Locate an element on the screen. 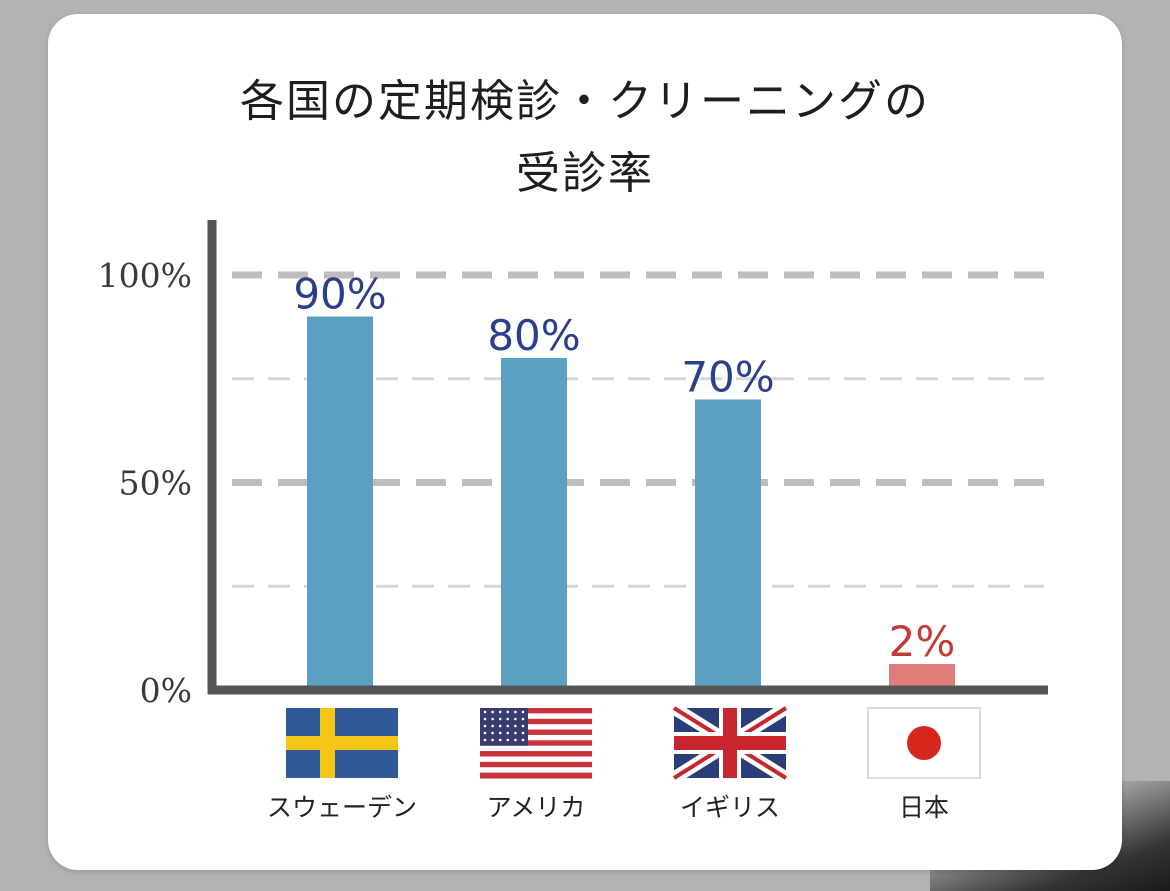 Image resolution: width=1170 pixels, height=891 pixels. y-tick-label: 0% is located at coordinates (166, 690).